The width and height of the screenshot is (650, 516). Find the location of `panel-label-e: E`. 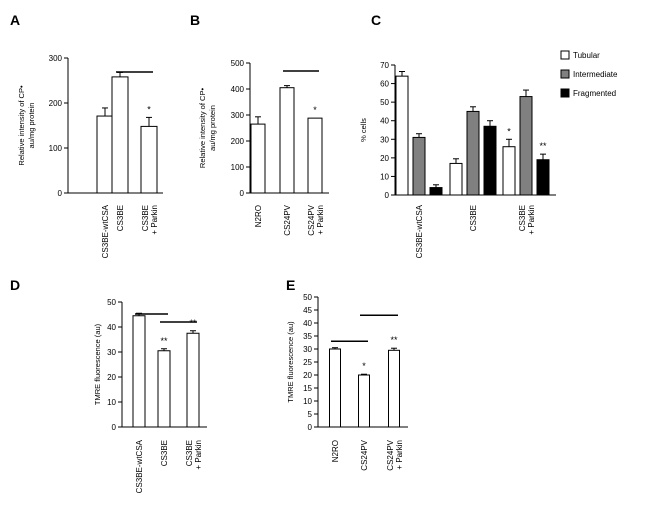

panel-label-e: E is located at coordinates (290, 285).